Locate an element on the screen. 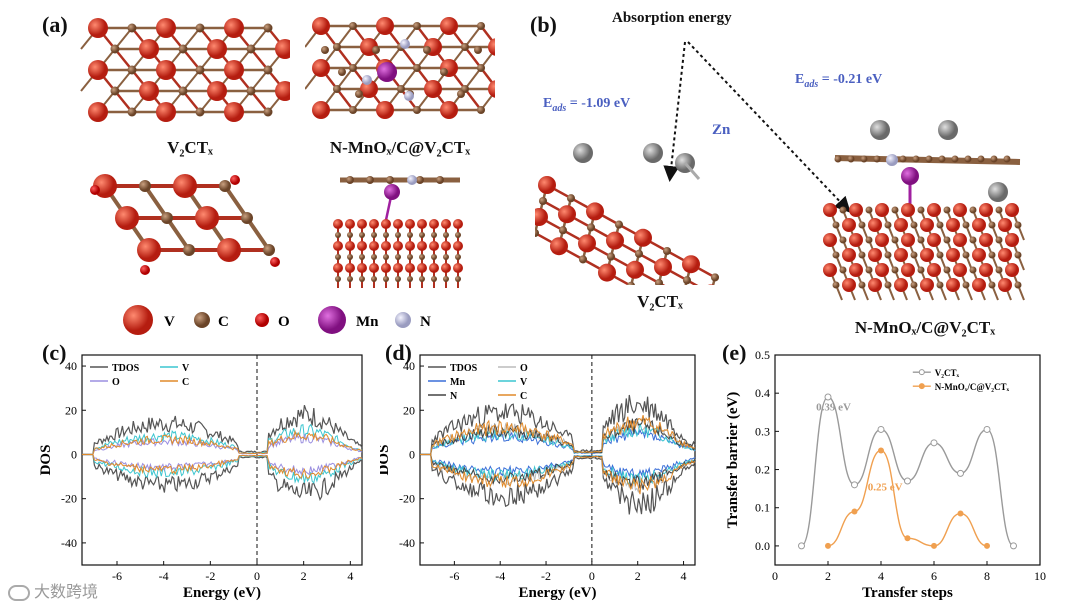  legend-entry: TDOS is located at coordinates (126, 368).